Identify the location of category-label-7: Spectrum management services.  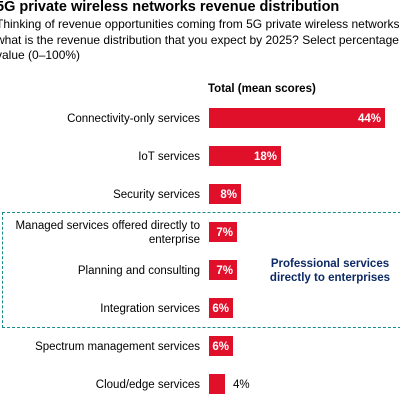
(117, 347).